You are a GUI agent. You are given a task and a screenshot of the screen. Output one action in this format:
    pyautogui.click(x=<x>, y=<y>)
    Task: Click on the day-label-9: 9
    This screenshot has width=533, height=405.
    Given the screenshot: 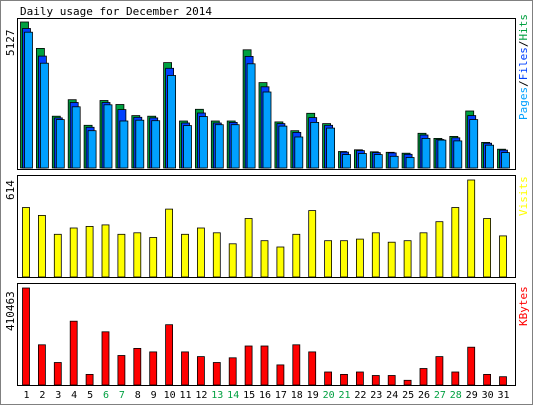 What is the action you would take?
    pyautogui.click(x=154, y=395)
    